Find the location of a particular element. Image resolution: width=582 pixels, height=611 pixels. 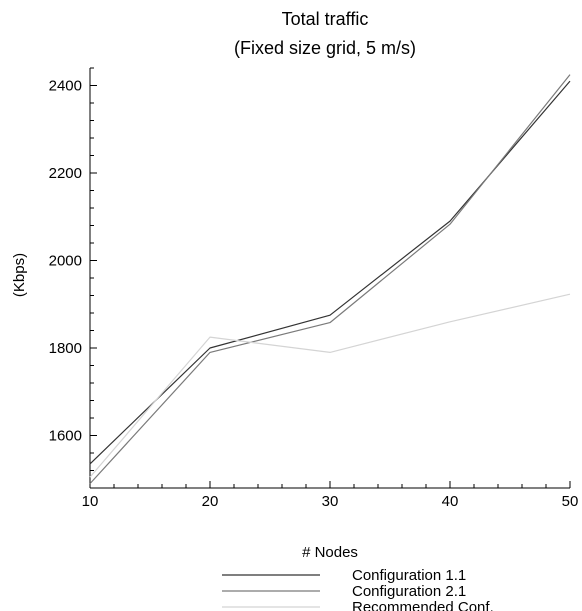

x-tick-label: 20 is located at coordinates (210, 501).